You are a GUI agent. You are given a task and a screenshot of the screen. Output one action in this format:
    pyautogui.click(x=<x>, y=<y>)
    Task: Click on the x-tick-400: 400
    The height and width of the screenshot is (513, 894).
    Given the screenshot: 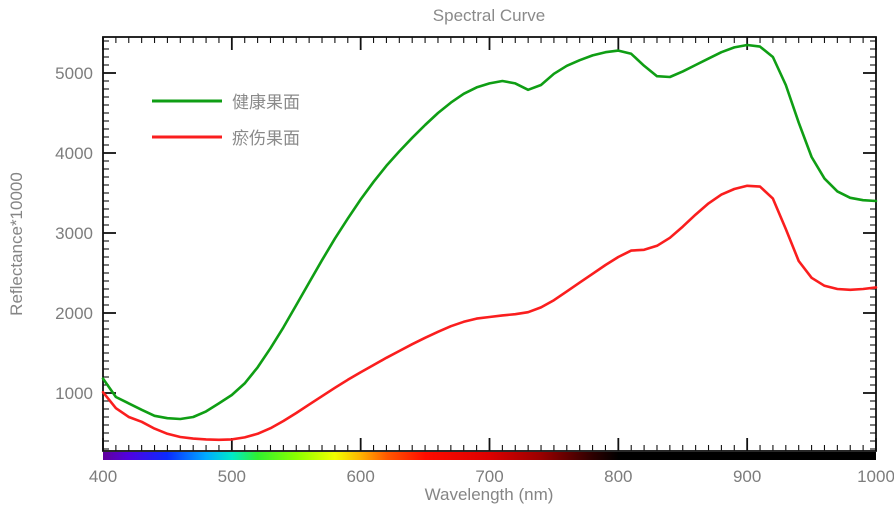 What is the action you would take?
    pyautogui.click(x=103, y=476)
    